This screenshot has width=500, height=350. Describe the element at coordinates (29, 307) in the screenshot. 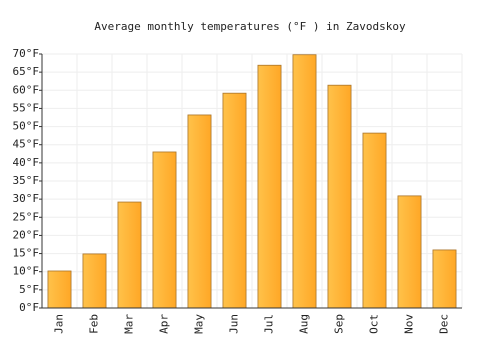

I see `y-tick-label: 0°F` at that location.